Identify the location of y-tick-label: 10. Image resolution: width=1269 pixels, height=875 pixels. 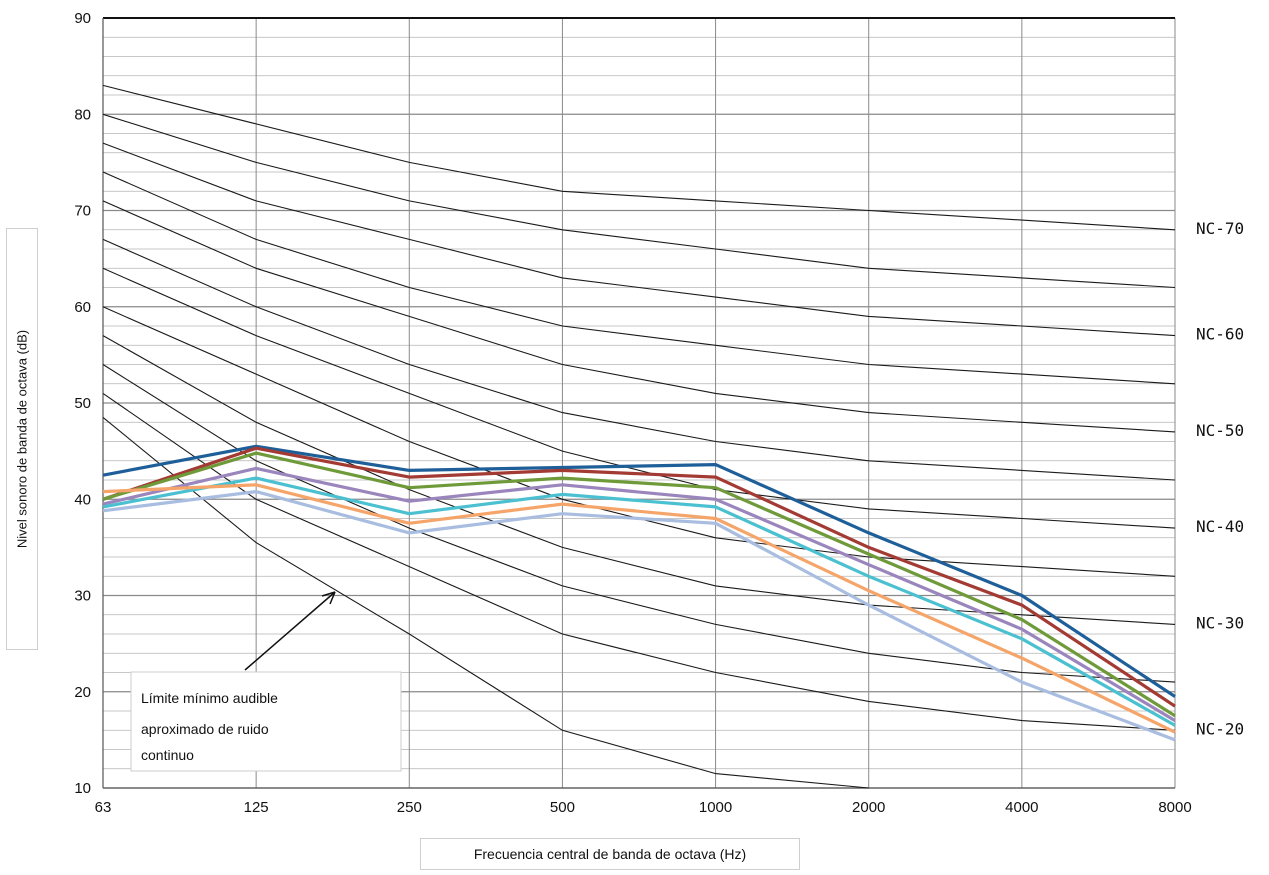
(82, 788).